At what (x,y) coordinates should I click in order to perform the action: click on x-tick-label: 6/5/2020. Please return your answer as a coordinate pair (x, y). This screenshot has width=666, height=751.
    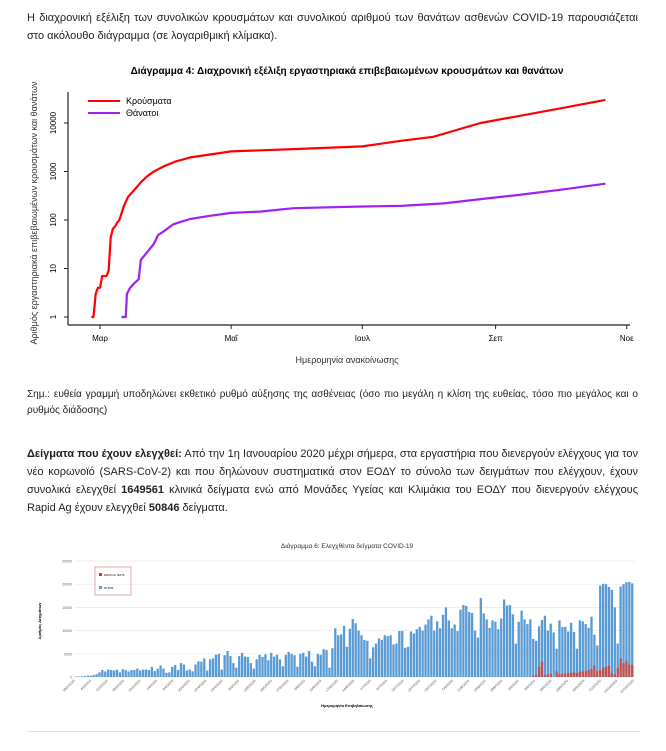
    Looking at the image, I should click on (234, 685).